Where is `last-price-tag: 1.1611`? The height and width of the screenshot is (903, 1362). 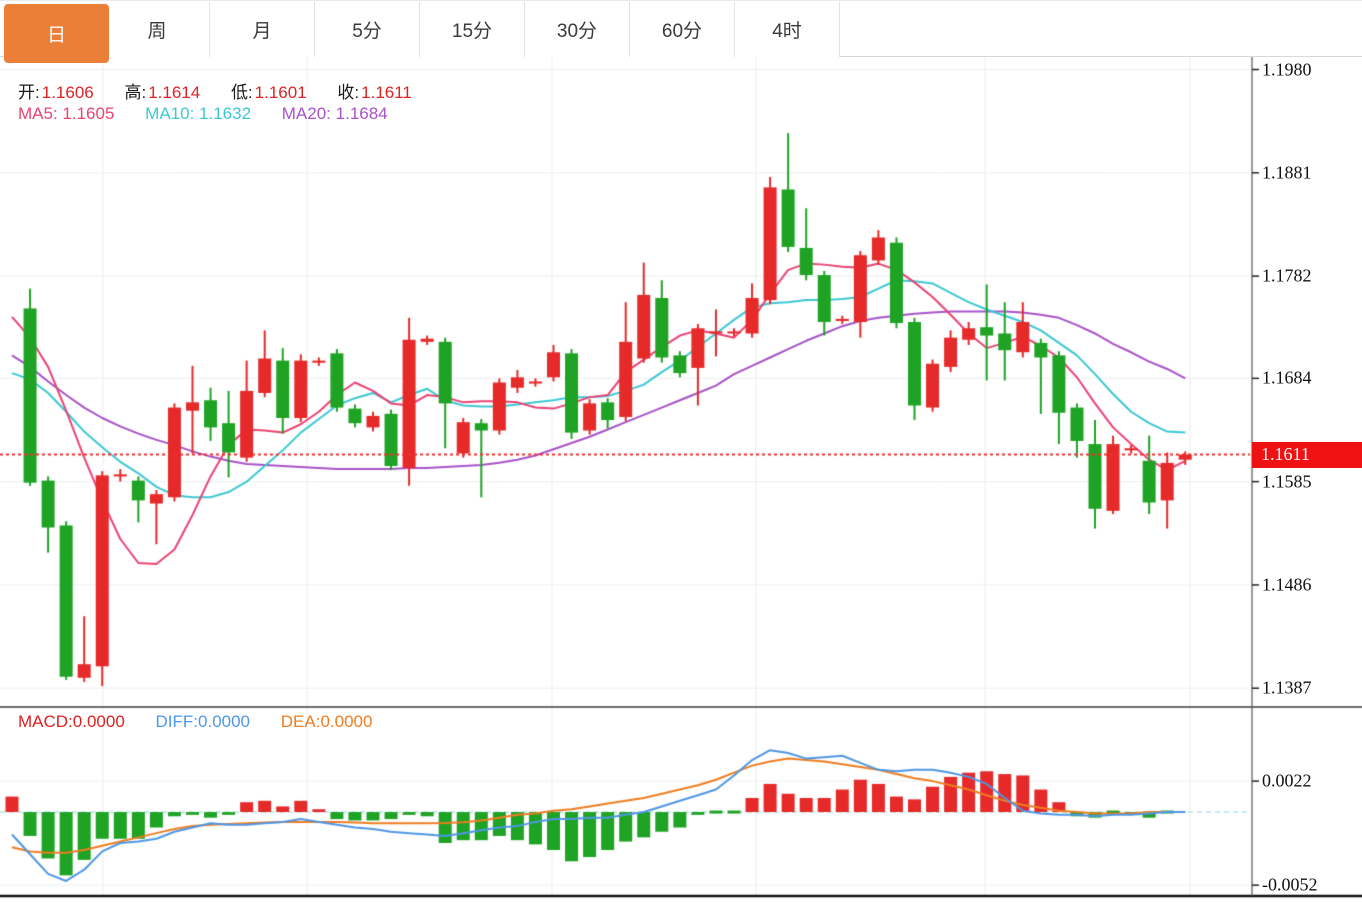
last-price-tag: 1.1611 is located at coordinates (1307, 454).